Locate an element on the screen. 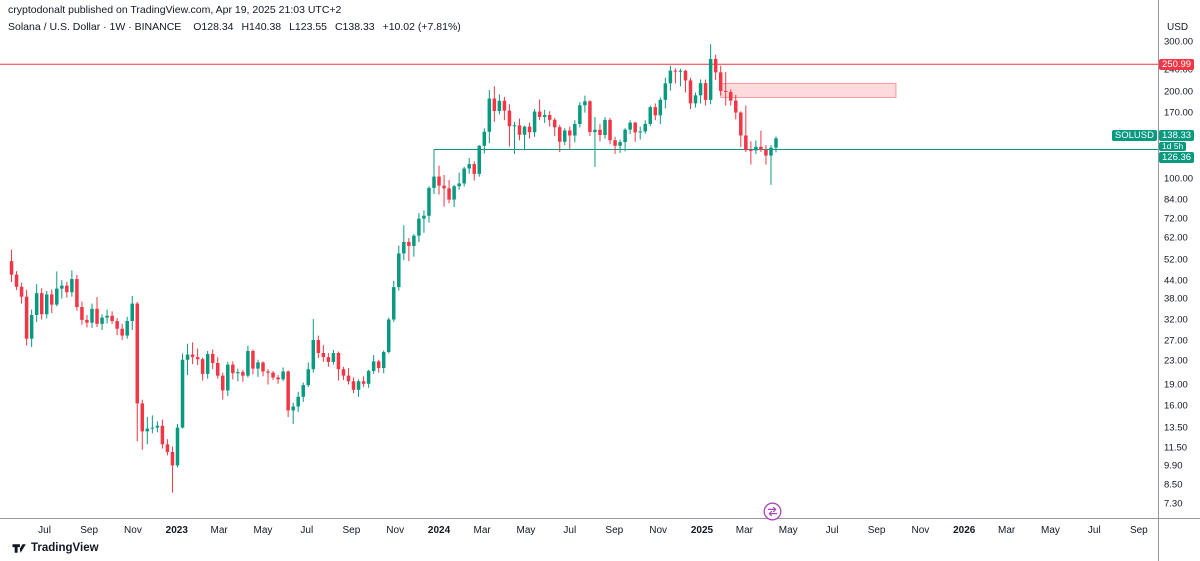 The width and height of the screenshot is (1200, 561). ohlc-change: +10.02 (+7.81%) is located at coordinates (421, 27).